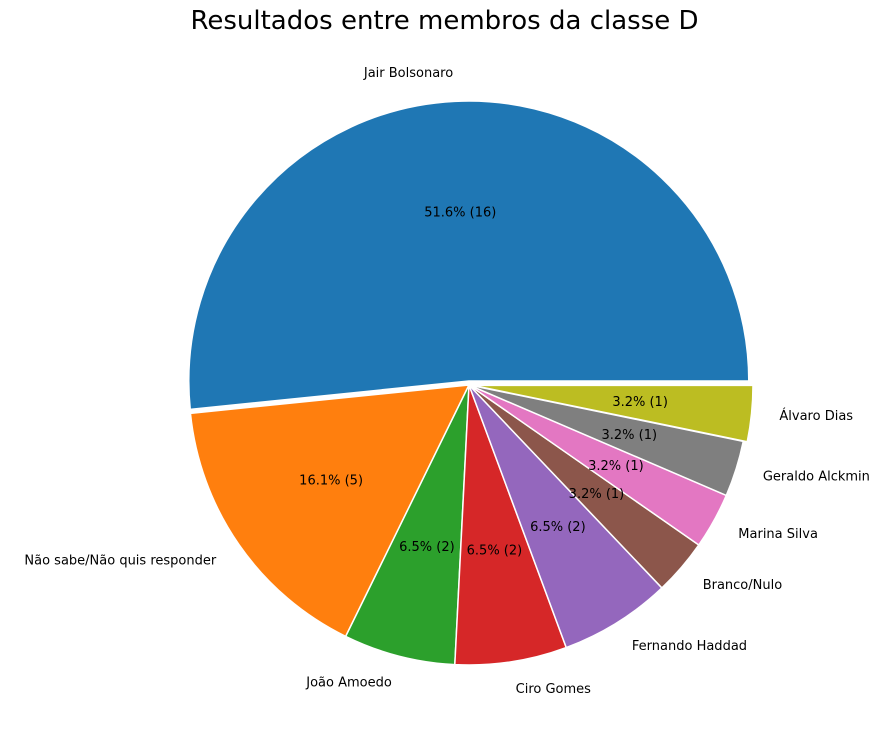  What do you see at coordinates (348, 683) in the screenshot?
I see `slice-label: João Amoedo` at bounding box center [348, 683].